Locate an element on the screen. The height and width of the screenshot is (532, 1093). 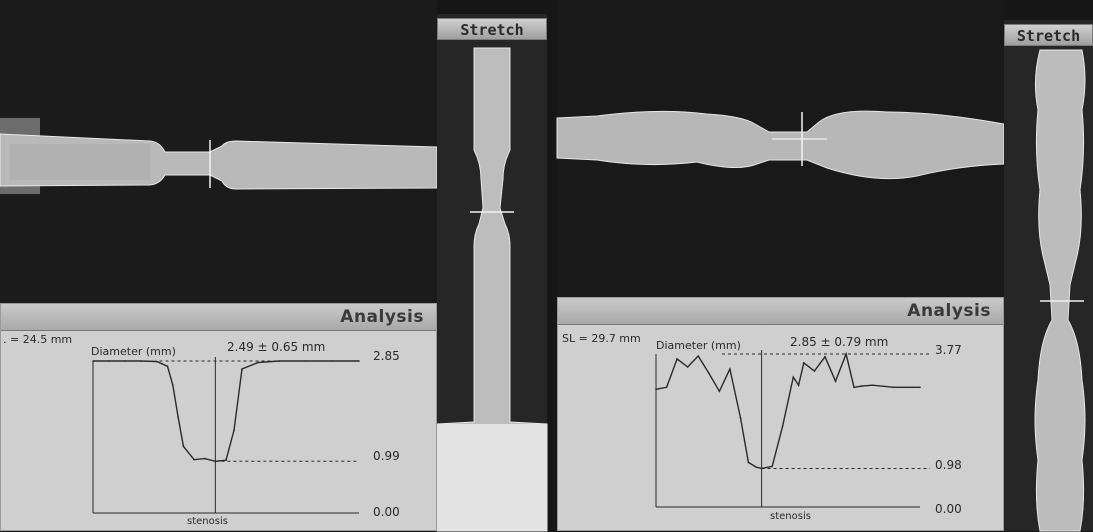
right-stretch-column: Stretch is located at coordinates (1048, 276).